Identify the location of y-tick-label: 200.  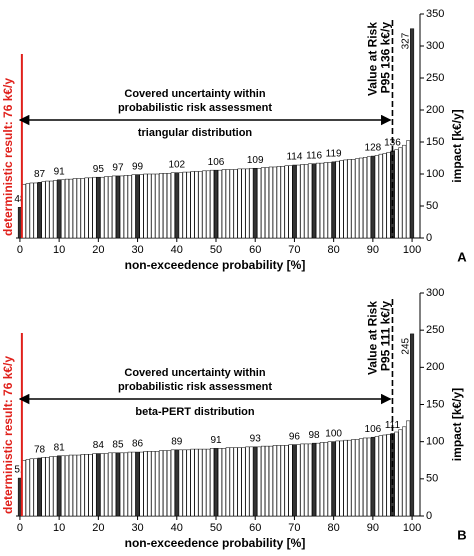
(435, 367).